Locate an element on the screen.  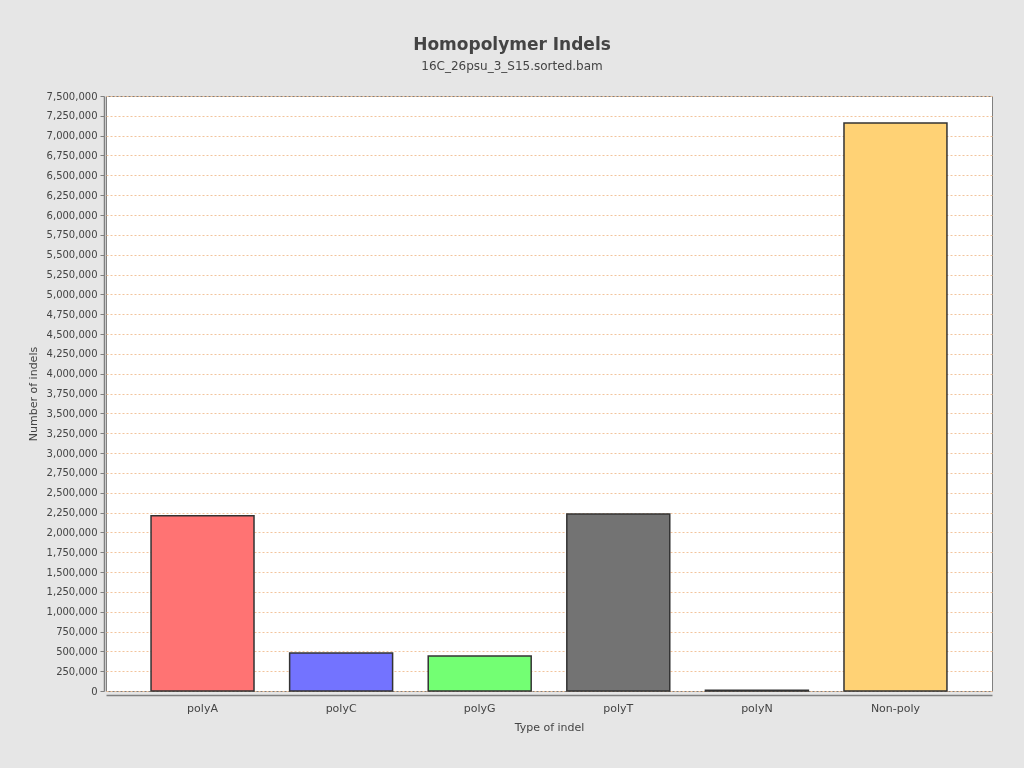
y-axis-title: Number of indels is located at coordinates (33, 394).